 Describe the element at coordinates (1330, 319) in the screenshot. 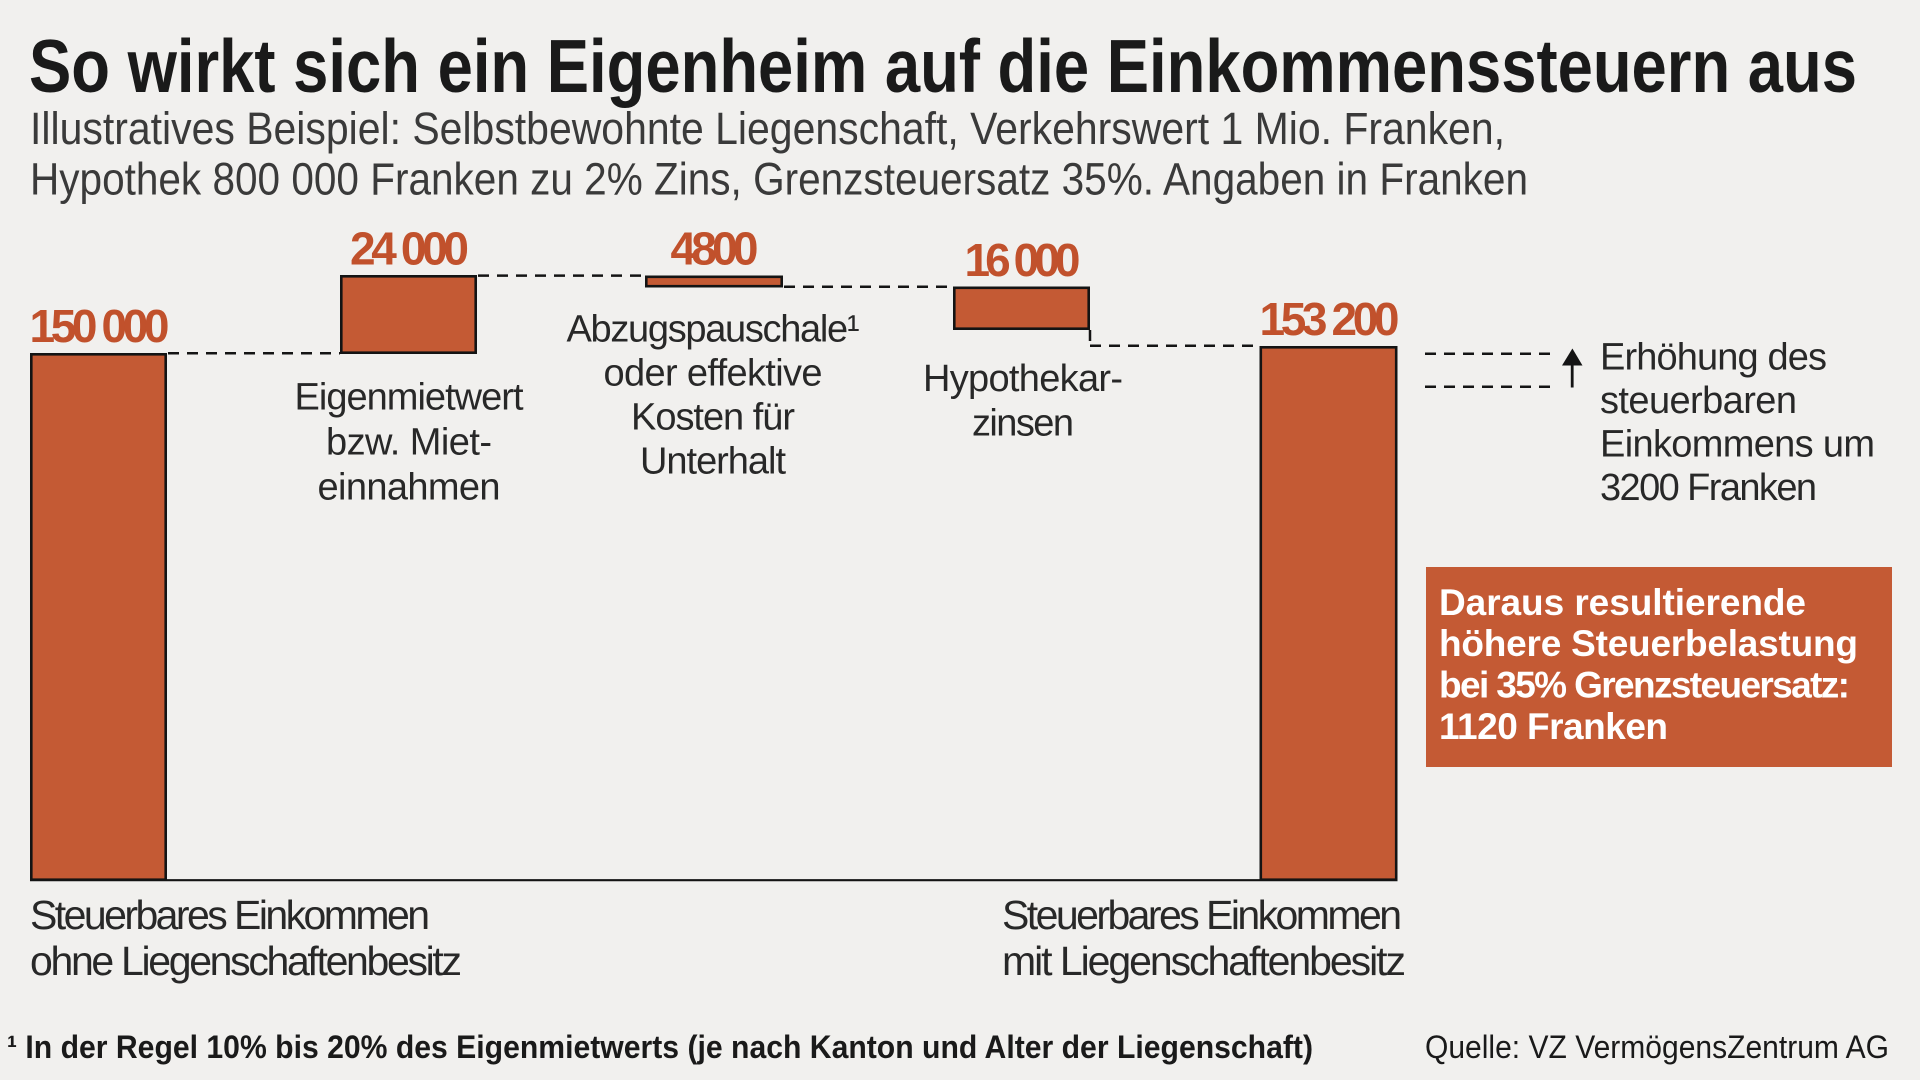

I see `svg-text: 153 200` at that location.